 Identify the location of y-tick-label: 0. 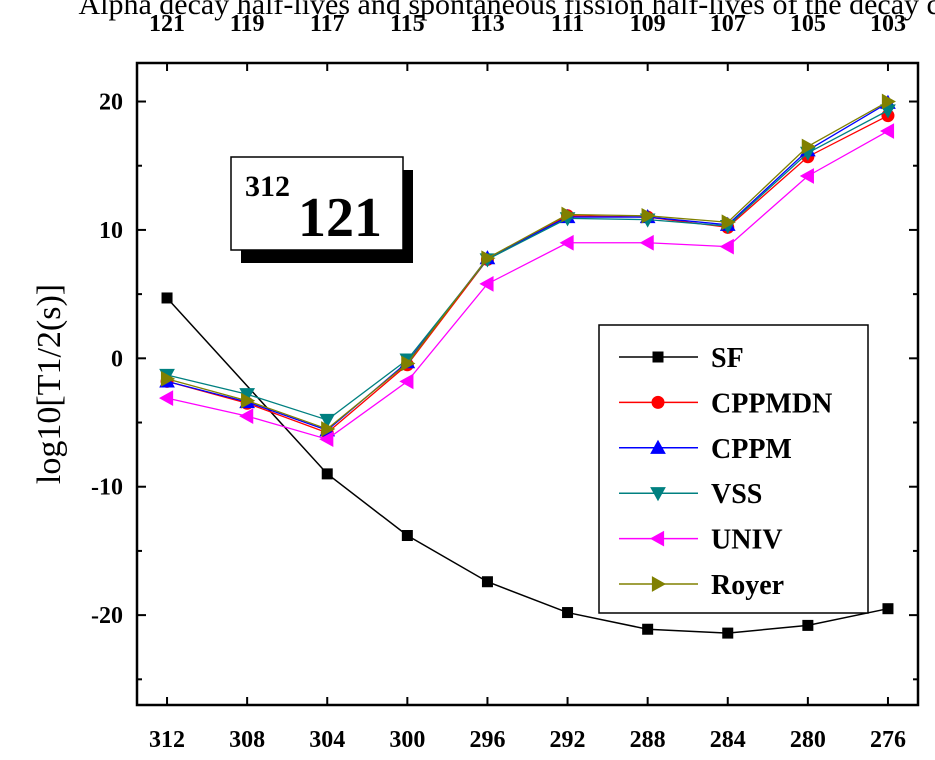
(117, 359).